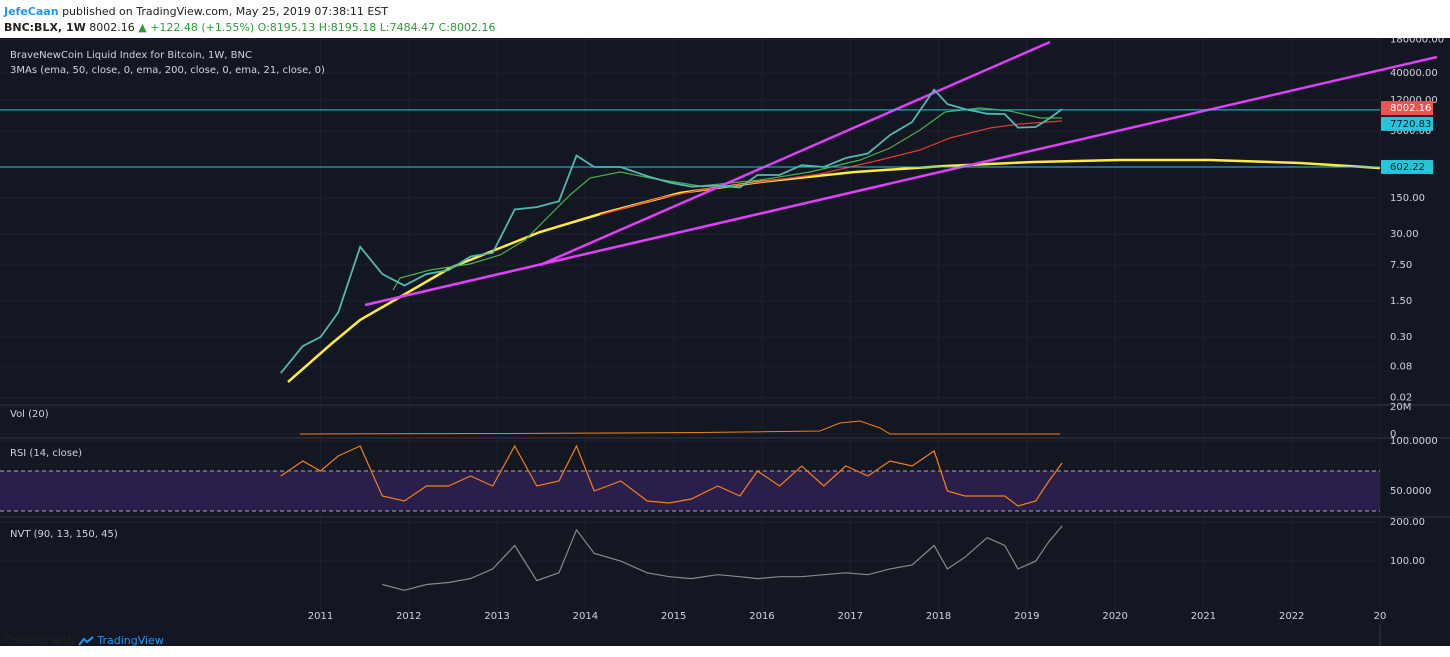 This screenshot has height=657, width=1450. What do you see at coordinates (376, 27) in the screenshot?
I see `ohlc: O:8195.13 H:8195.18 L:7484.47 C:8002.16` at bounding box center [376, 27].